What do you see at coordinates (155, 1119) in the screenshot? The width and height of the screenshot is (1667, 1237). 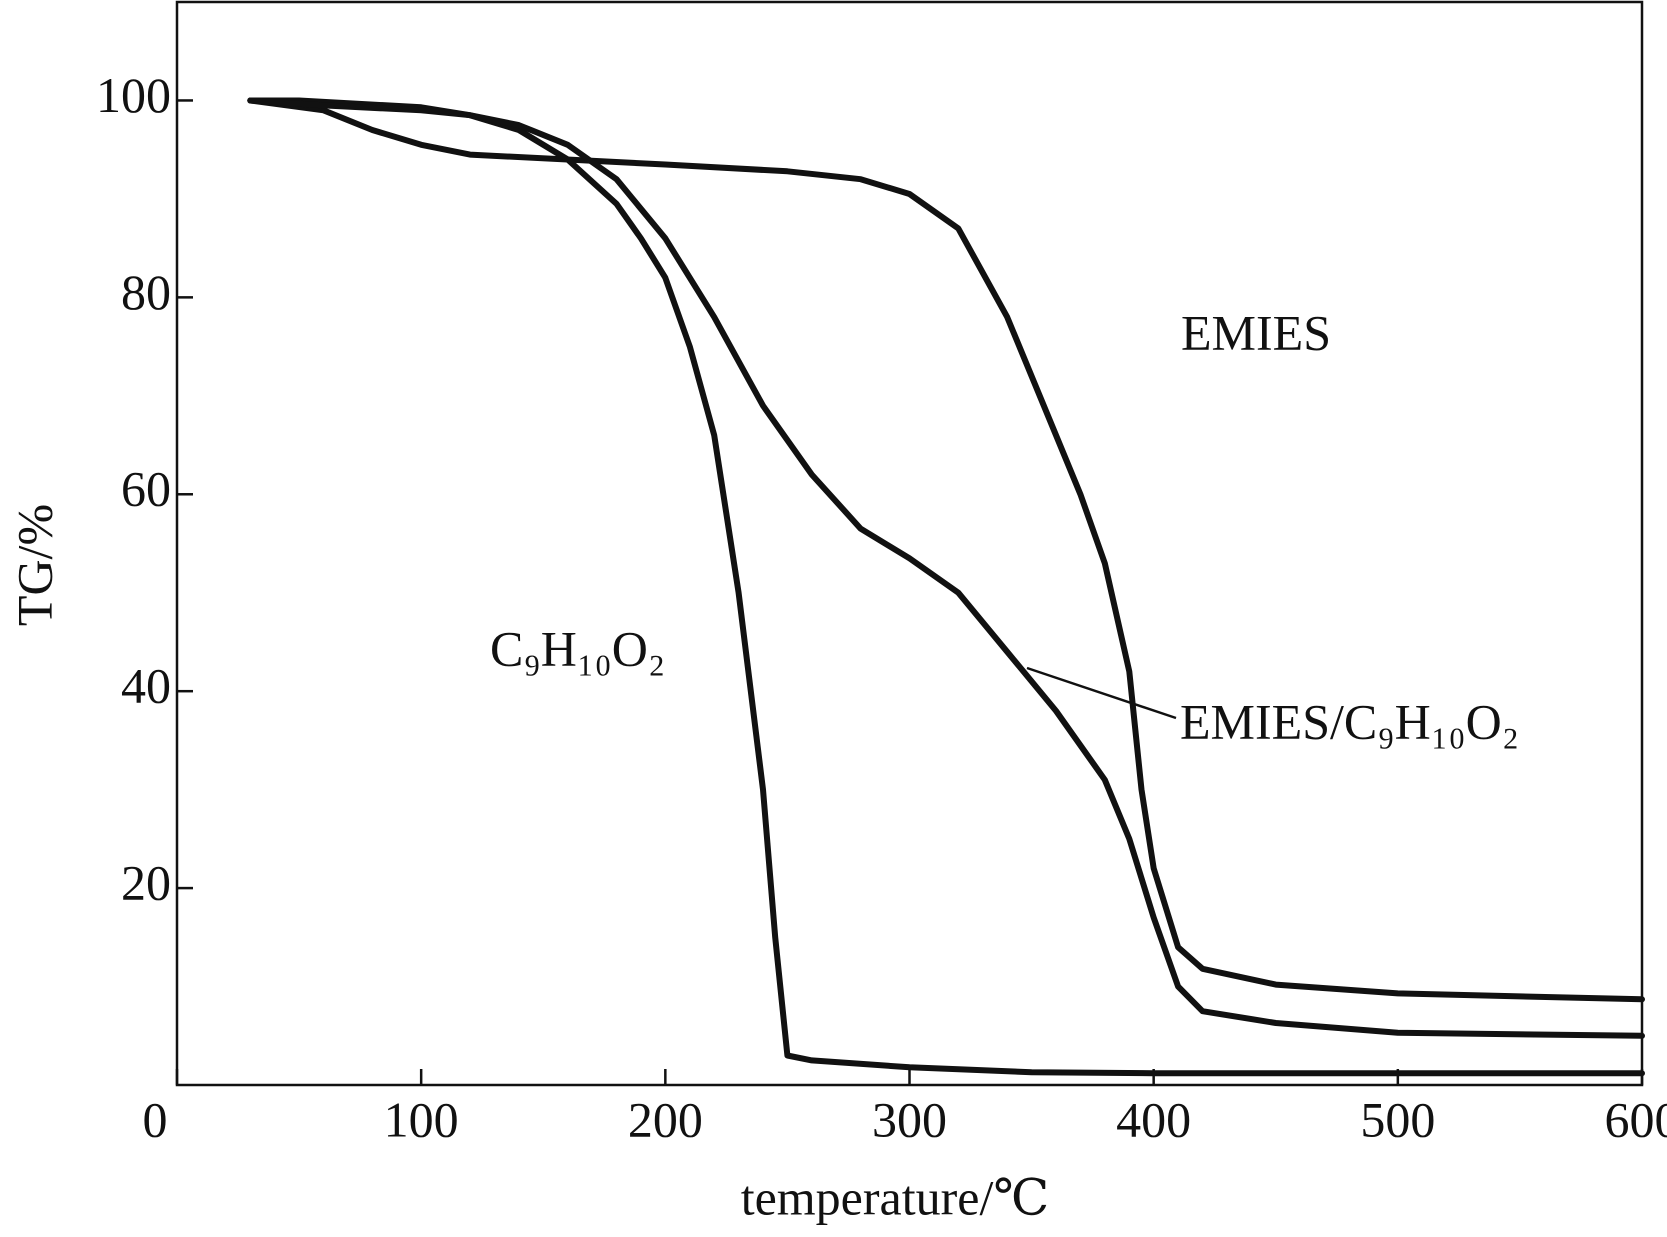 I see `x-tick-label: 0` at bounding box center [155, 1119].